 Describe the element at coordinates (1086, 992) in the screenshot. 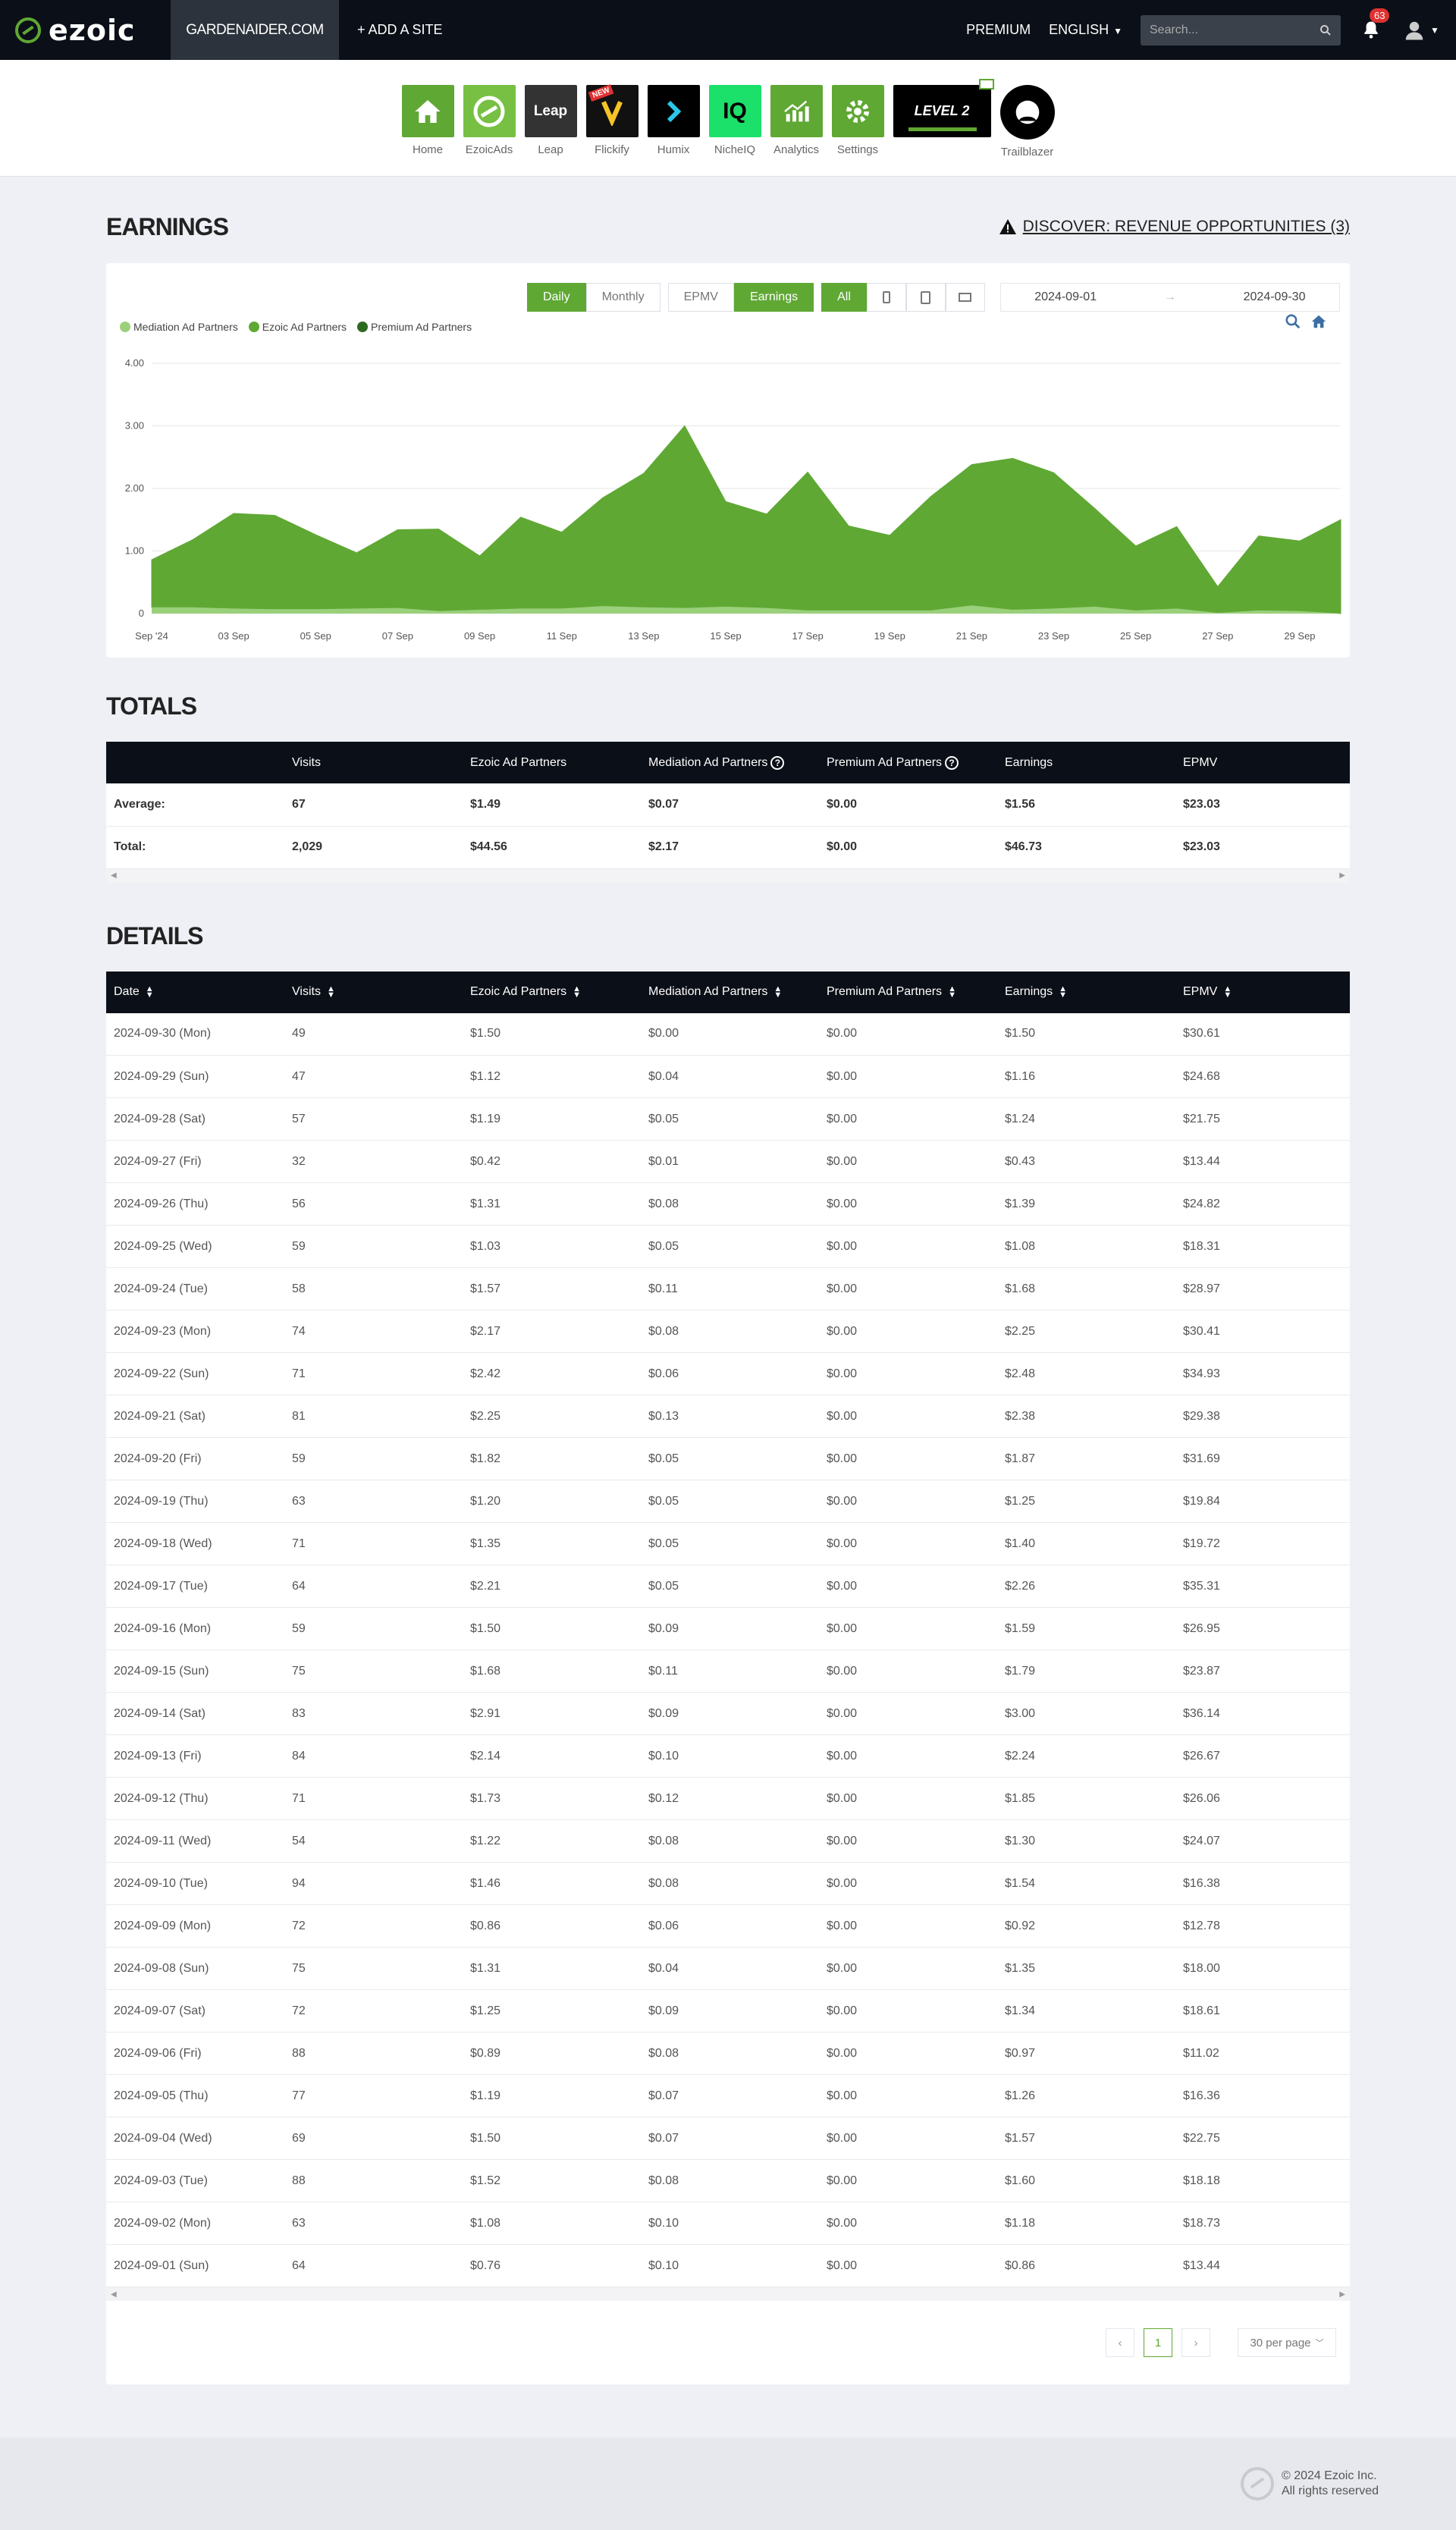

I see `column-header: Earnings ▲ ▼` at that location.